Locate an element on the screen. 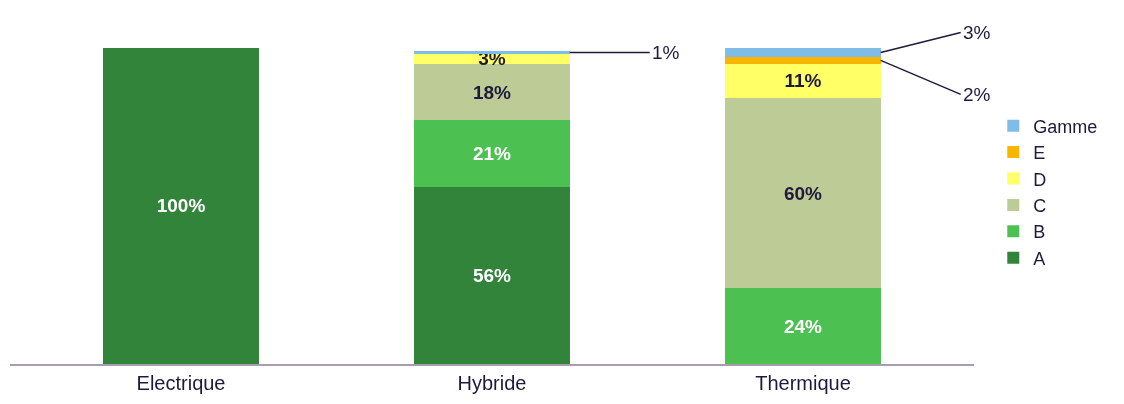  data-label: 3% is located at coordinates (977, 32).